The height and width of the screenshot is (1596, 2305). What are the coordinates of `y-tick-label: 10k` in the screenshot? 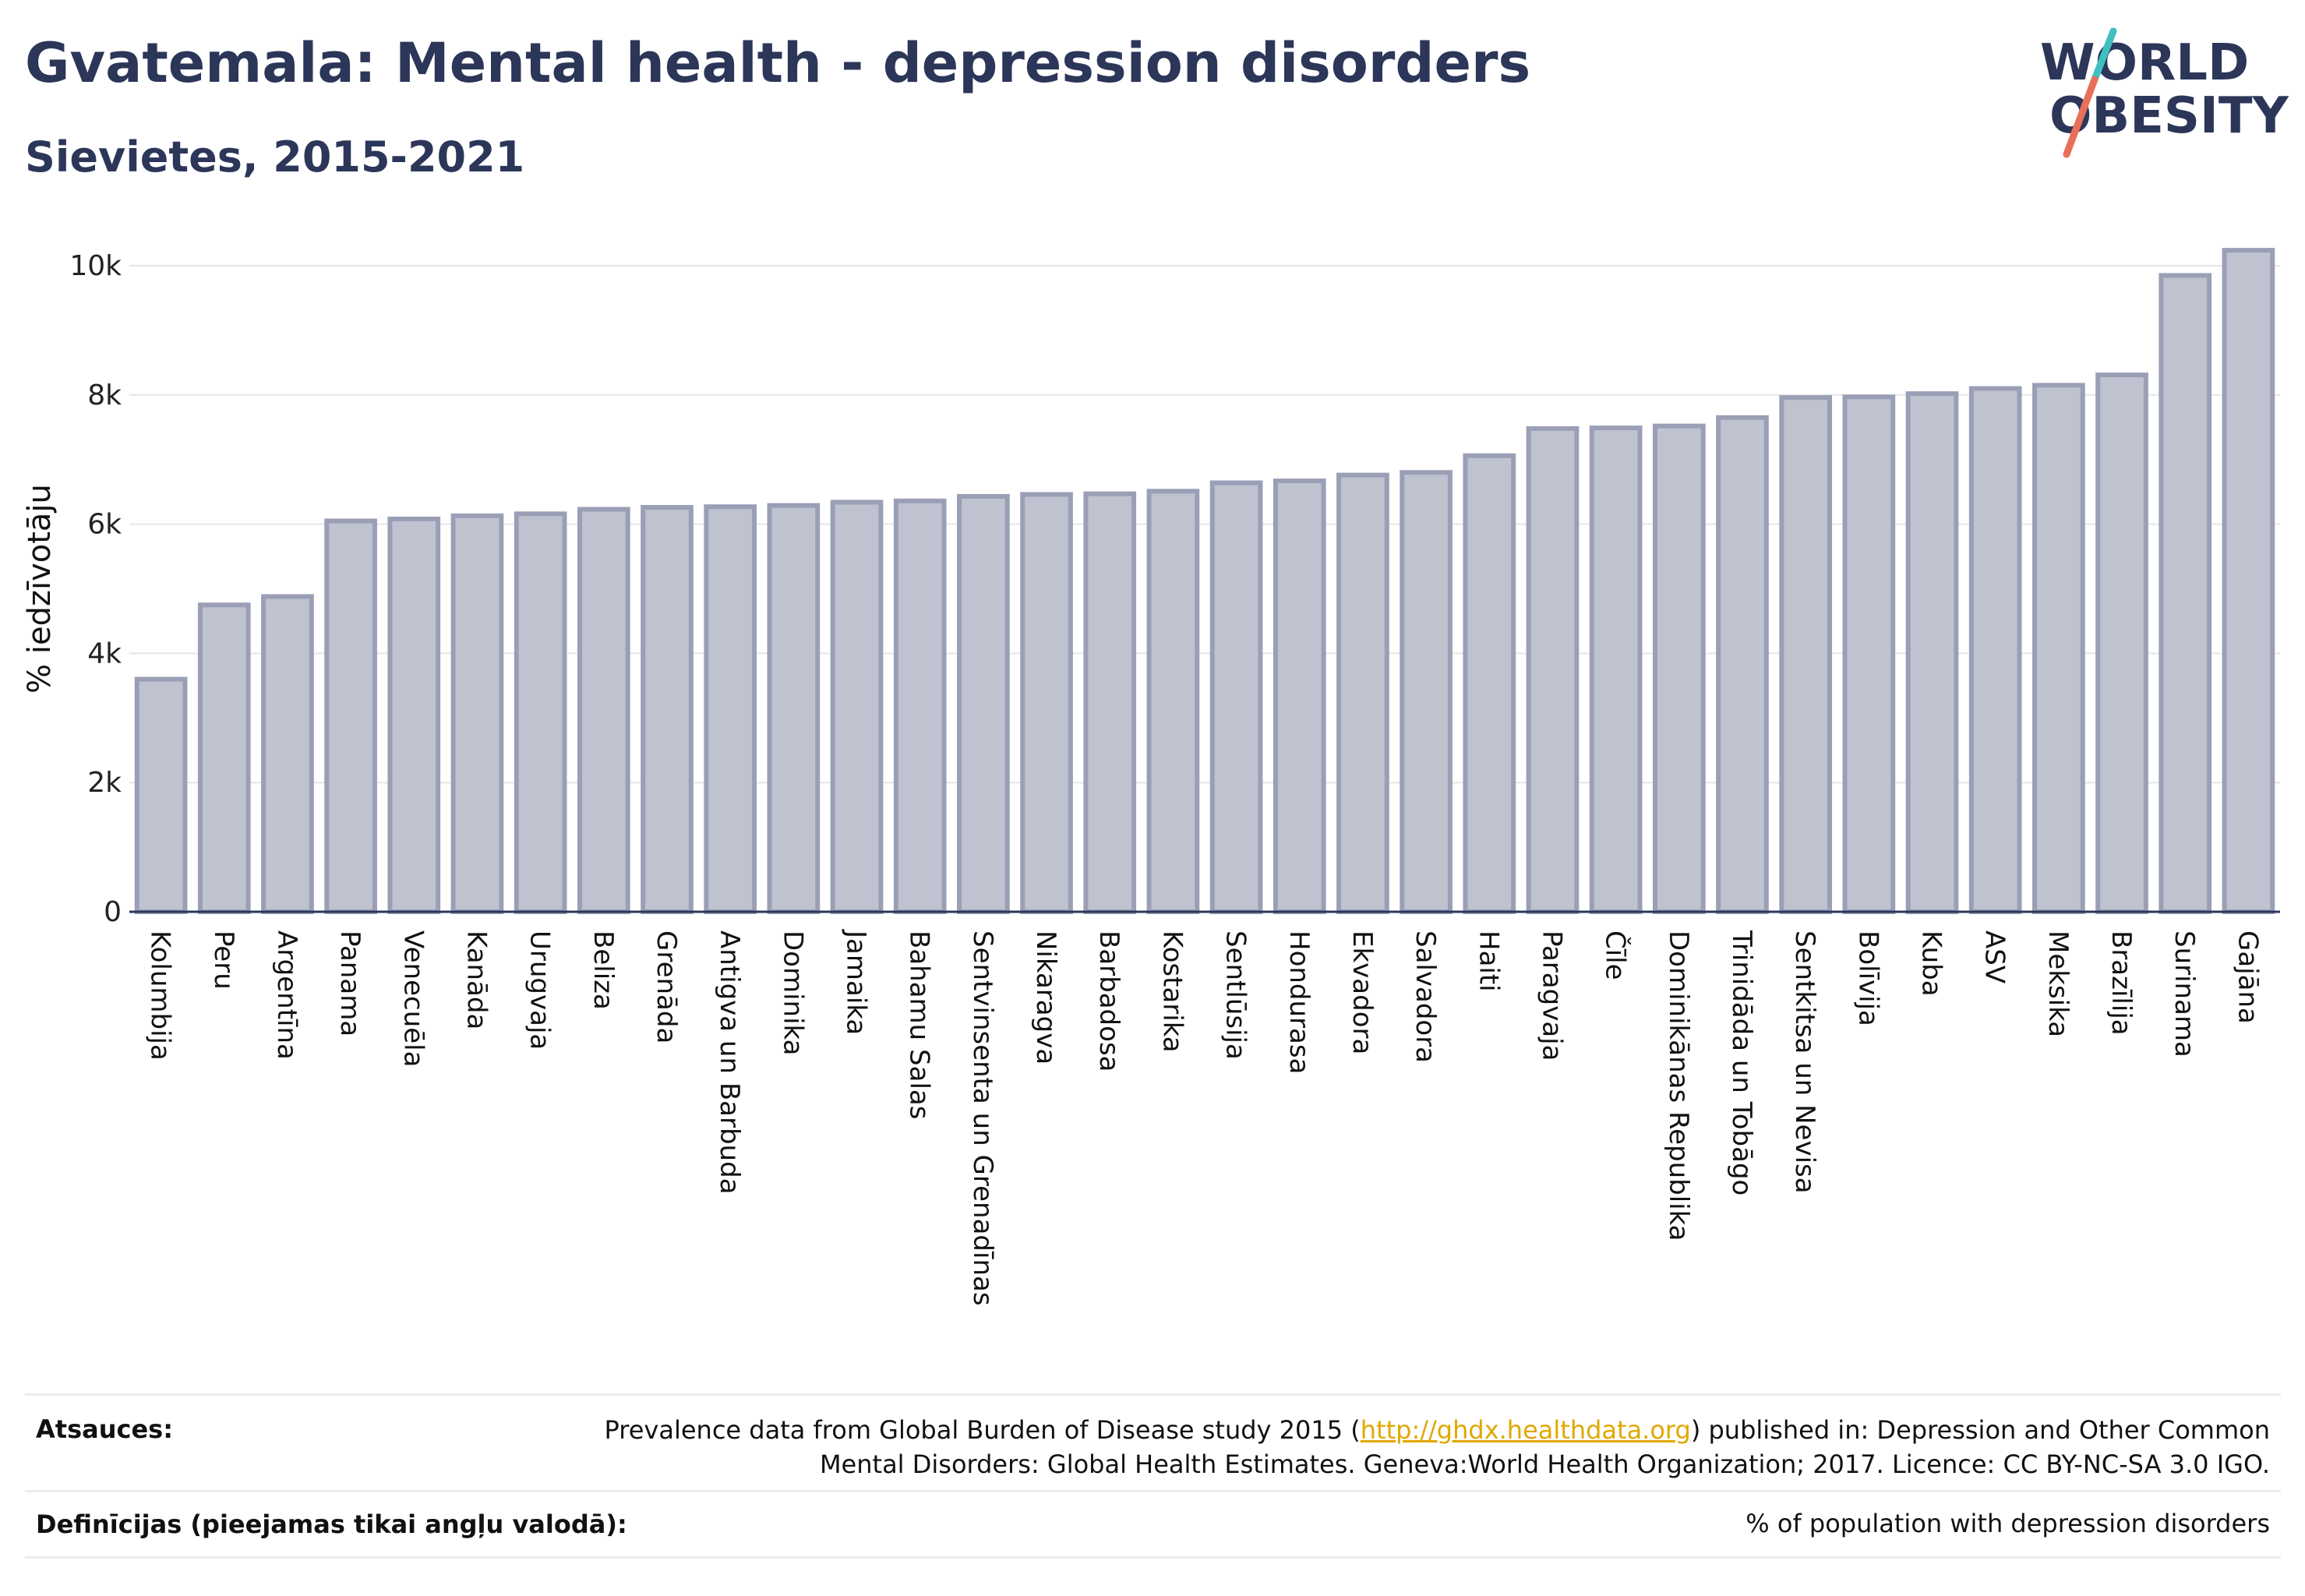 It's located at (95, 266).